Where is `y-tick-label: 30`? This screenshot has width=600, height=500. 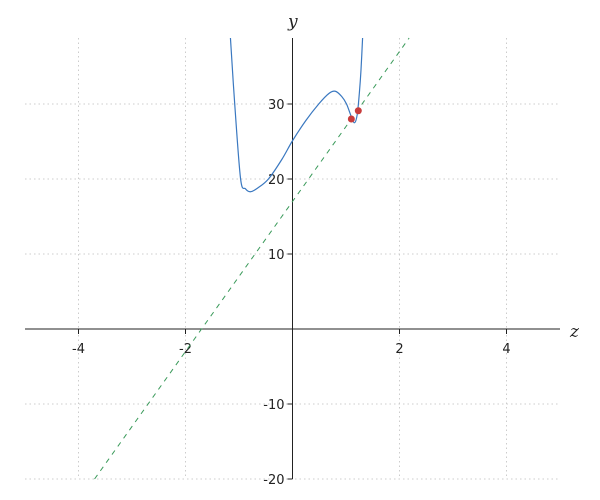
y-tick-label: 30 is located at coordinates (276, 105).